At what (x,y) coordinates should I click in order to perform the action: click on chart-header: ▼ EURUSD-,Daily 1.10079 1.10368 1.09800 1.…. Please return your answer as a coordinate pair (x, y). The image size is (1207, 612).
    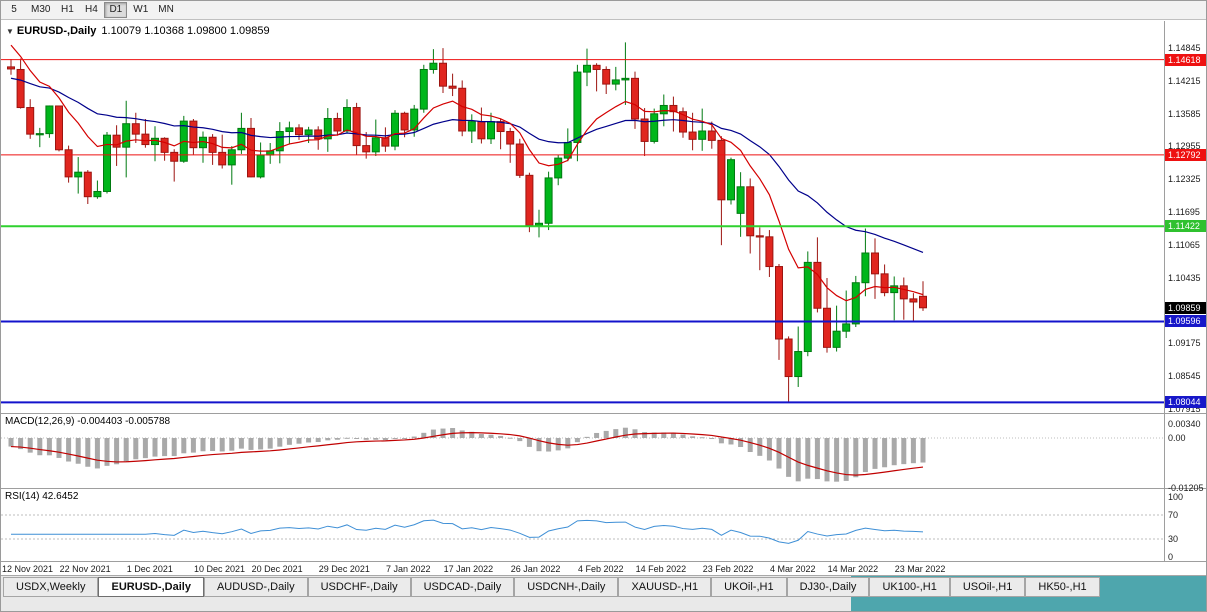
    Looking at the image, I should click on (138, 31).